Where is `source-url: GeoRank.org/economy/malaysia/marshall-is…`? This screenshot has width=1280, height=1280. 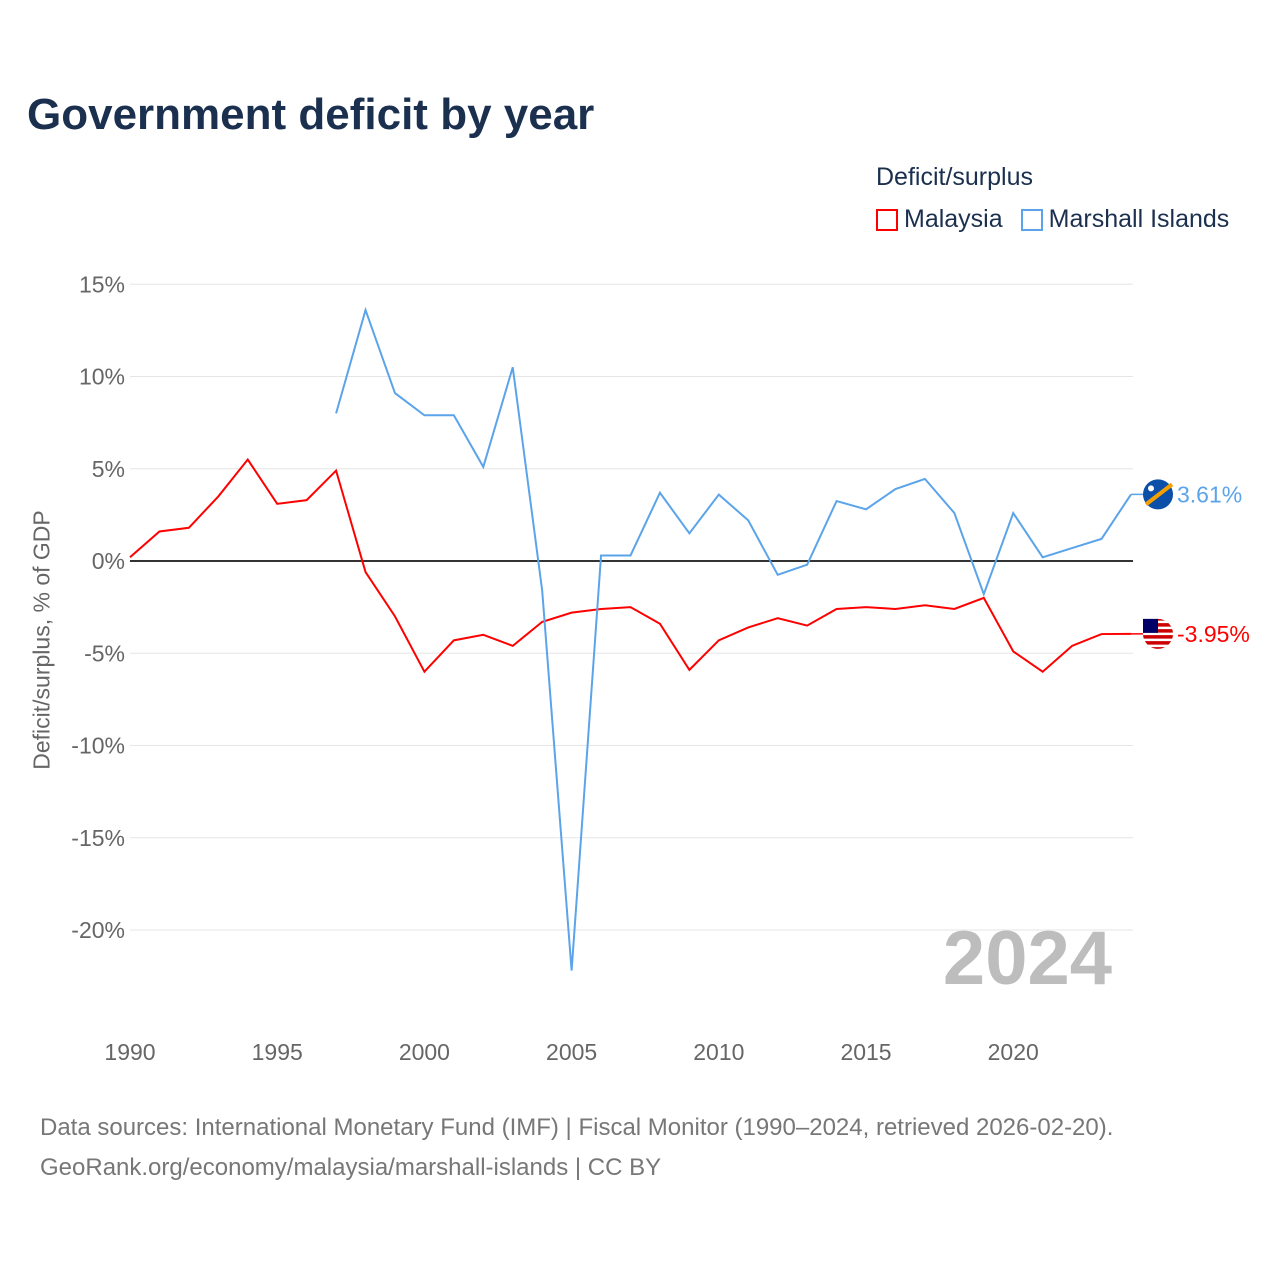
source-url: GeoRank.org/economy/malaysia/marshall-is… is located at coordinates (351, 1167).